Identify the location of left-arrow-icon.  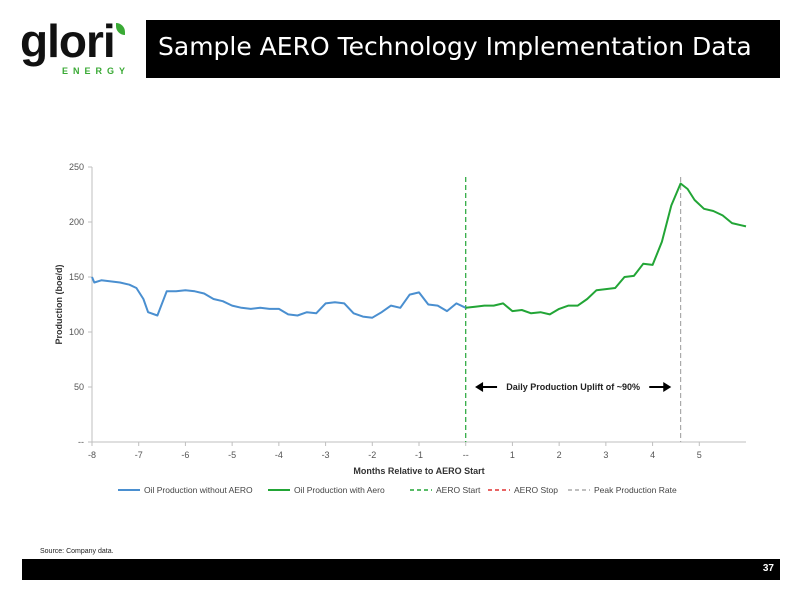
(479, 387).